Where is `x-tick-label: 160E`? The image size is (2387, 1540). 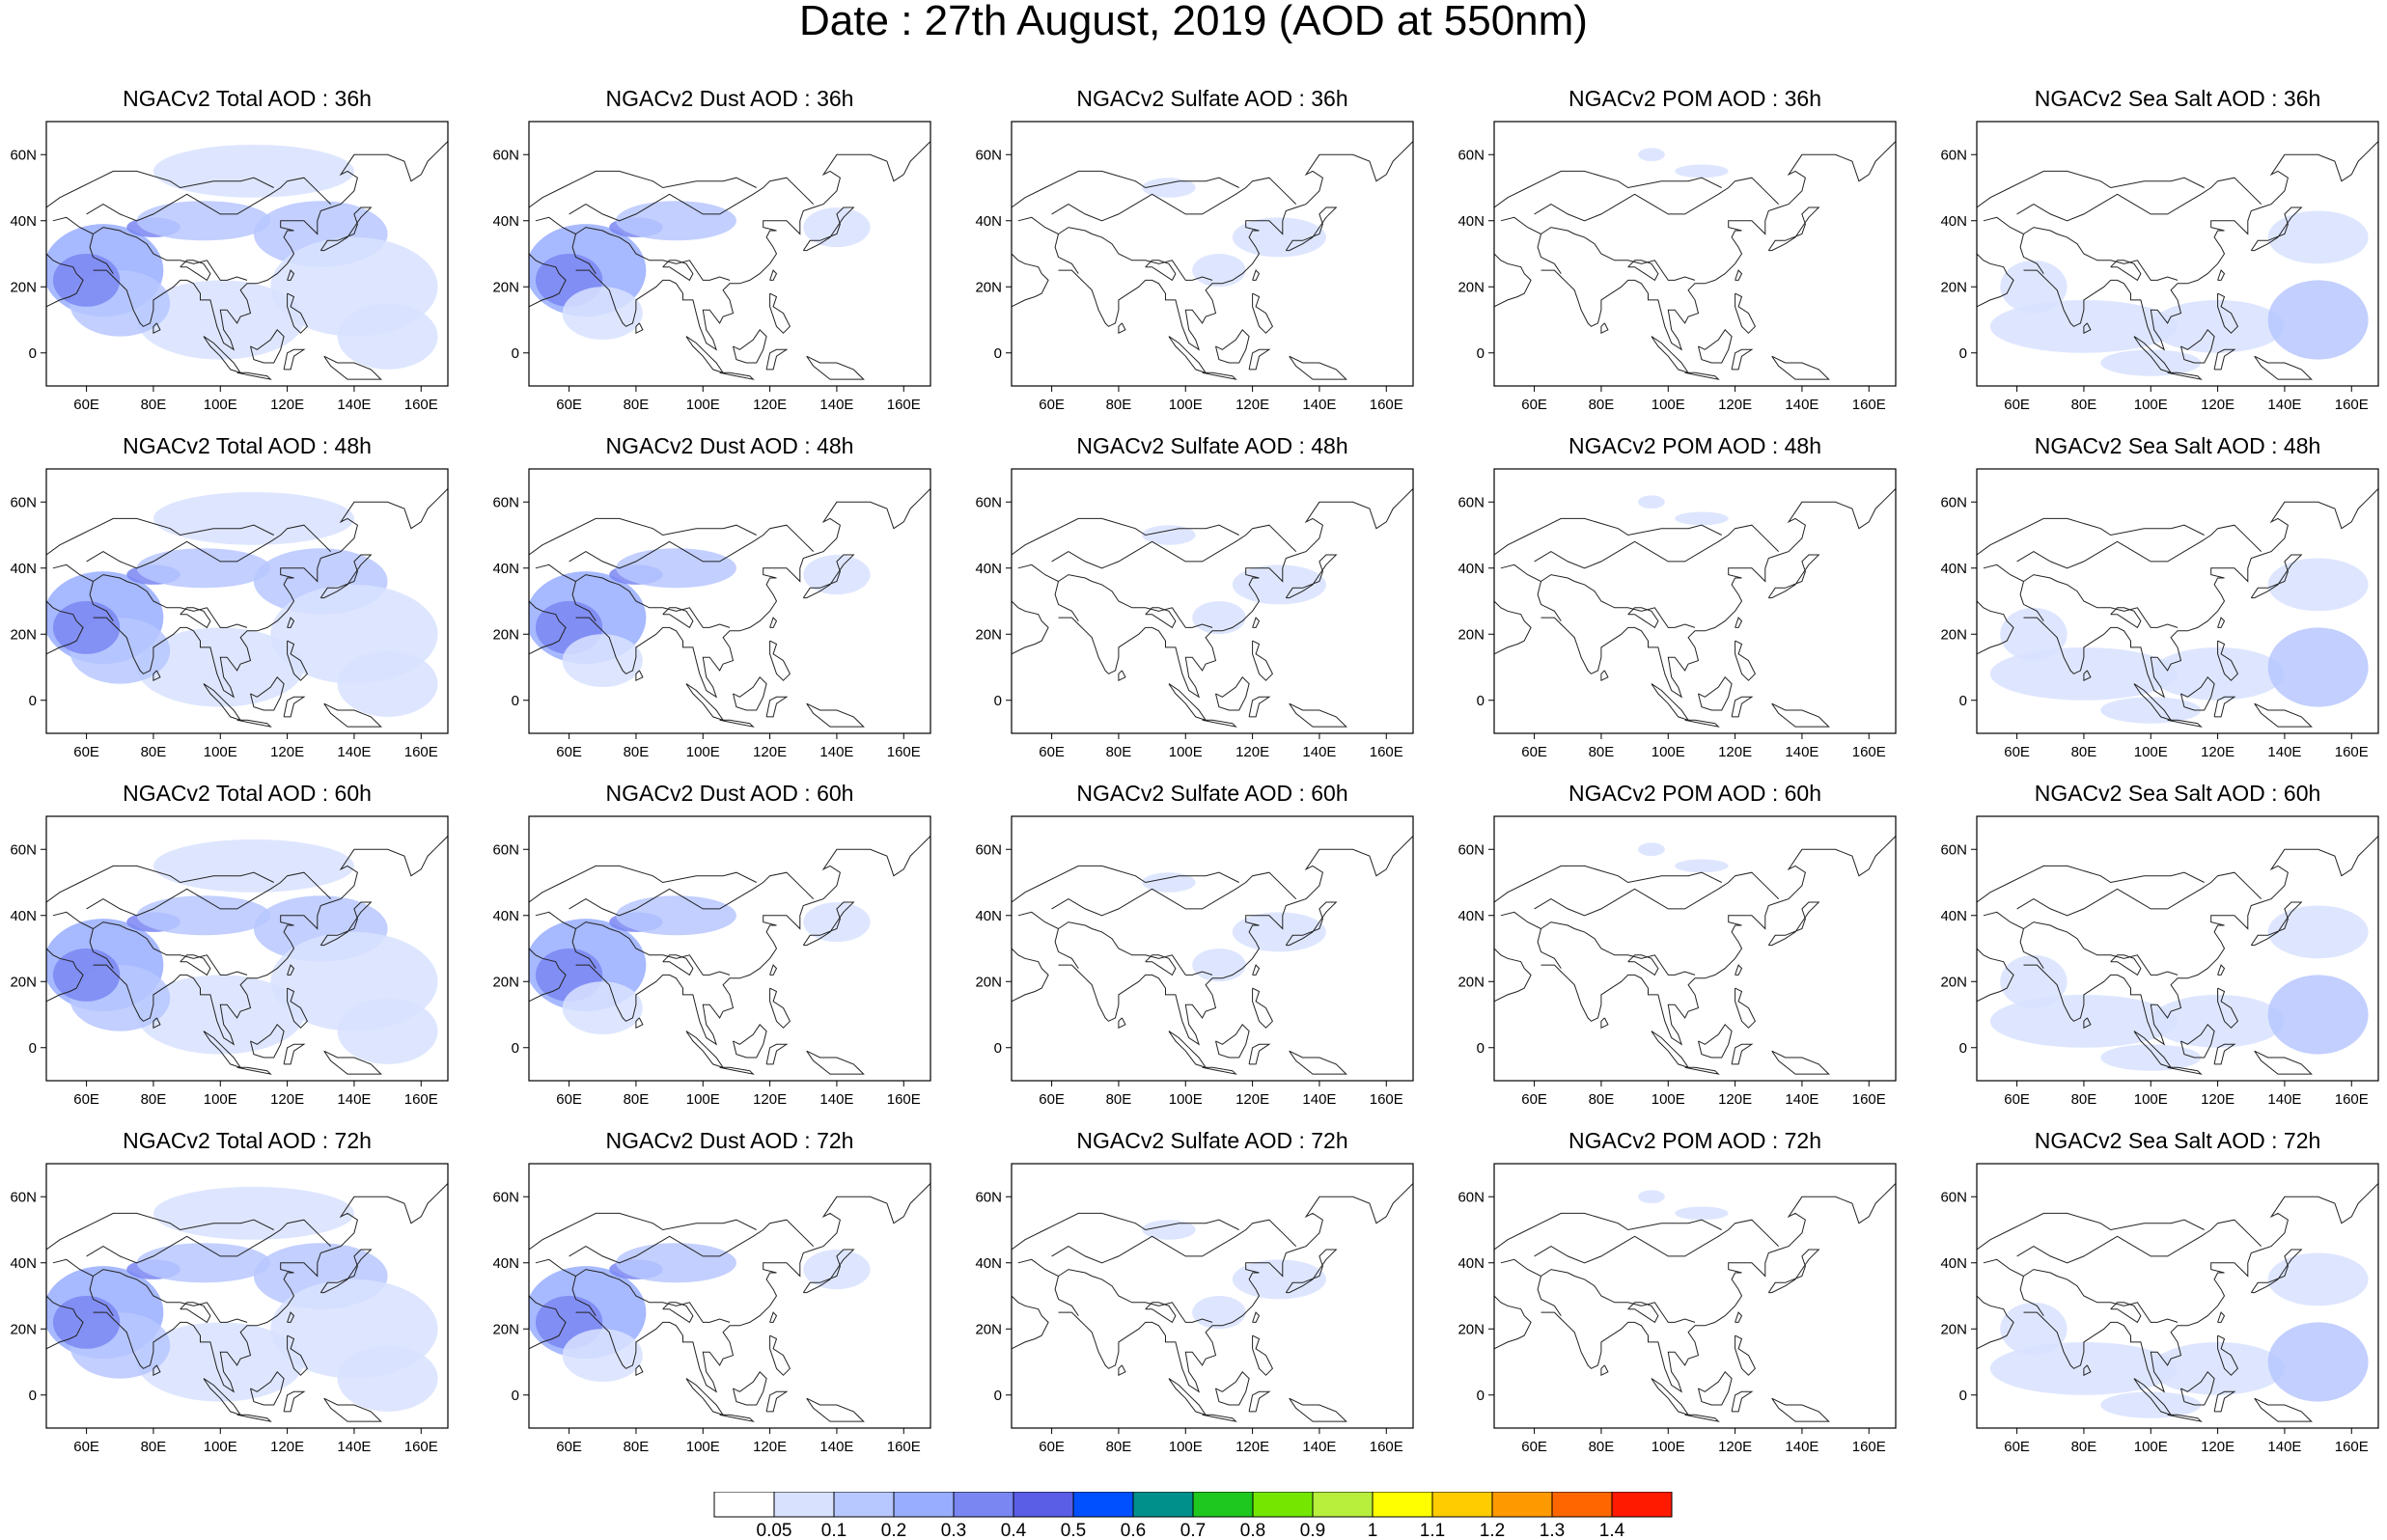
x-tick-label: 160E is located at coordinates (1869, 1099).